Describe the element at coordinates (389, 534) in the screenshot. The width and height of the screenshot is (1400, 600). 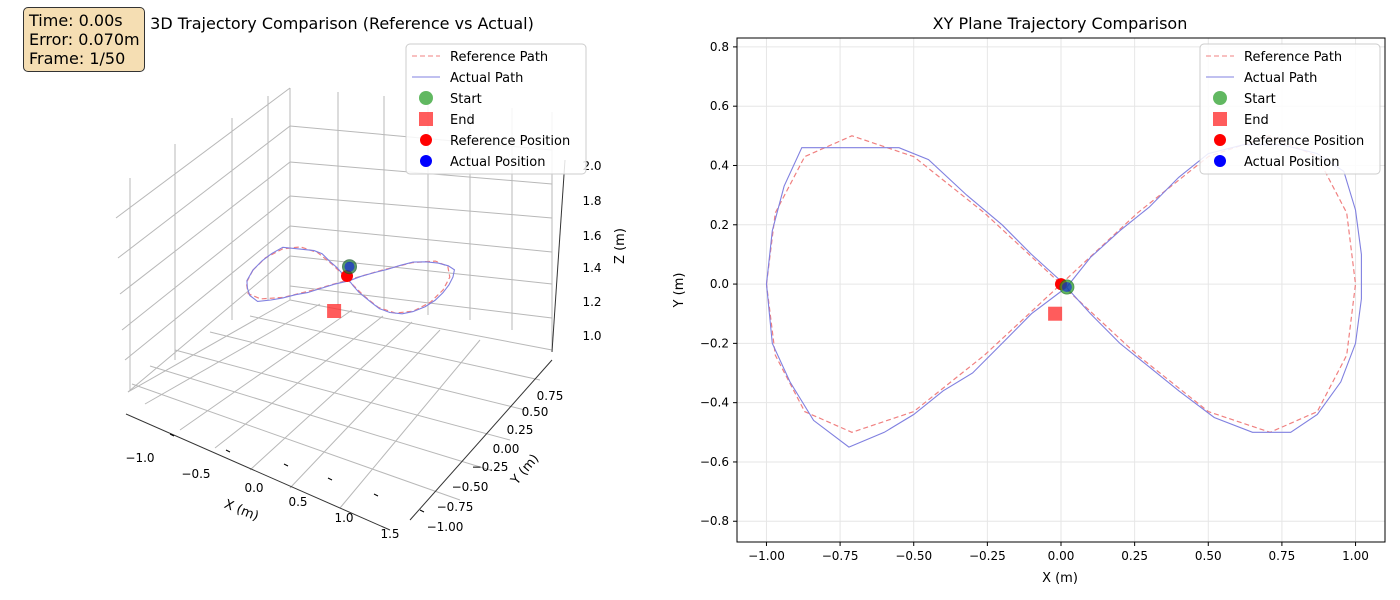
I see `x-3d-tick-label: 1.5` at that location.